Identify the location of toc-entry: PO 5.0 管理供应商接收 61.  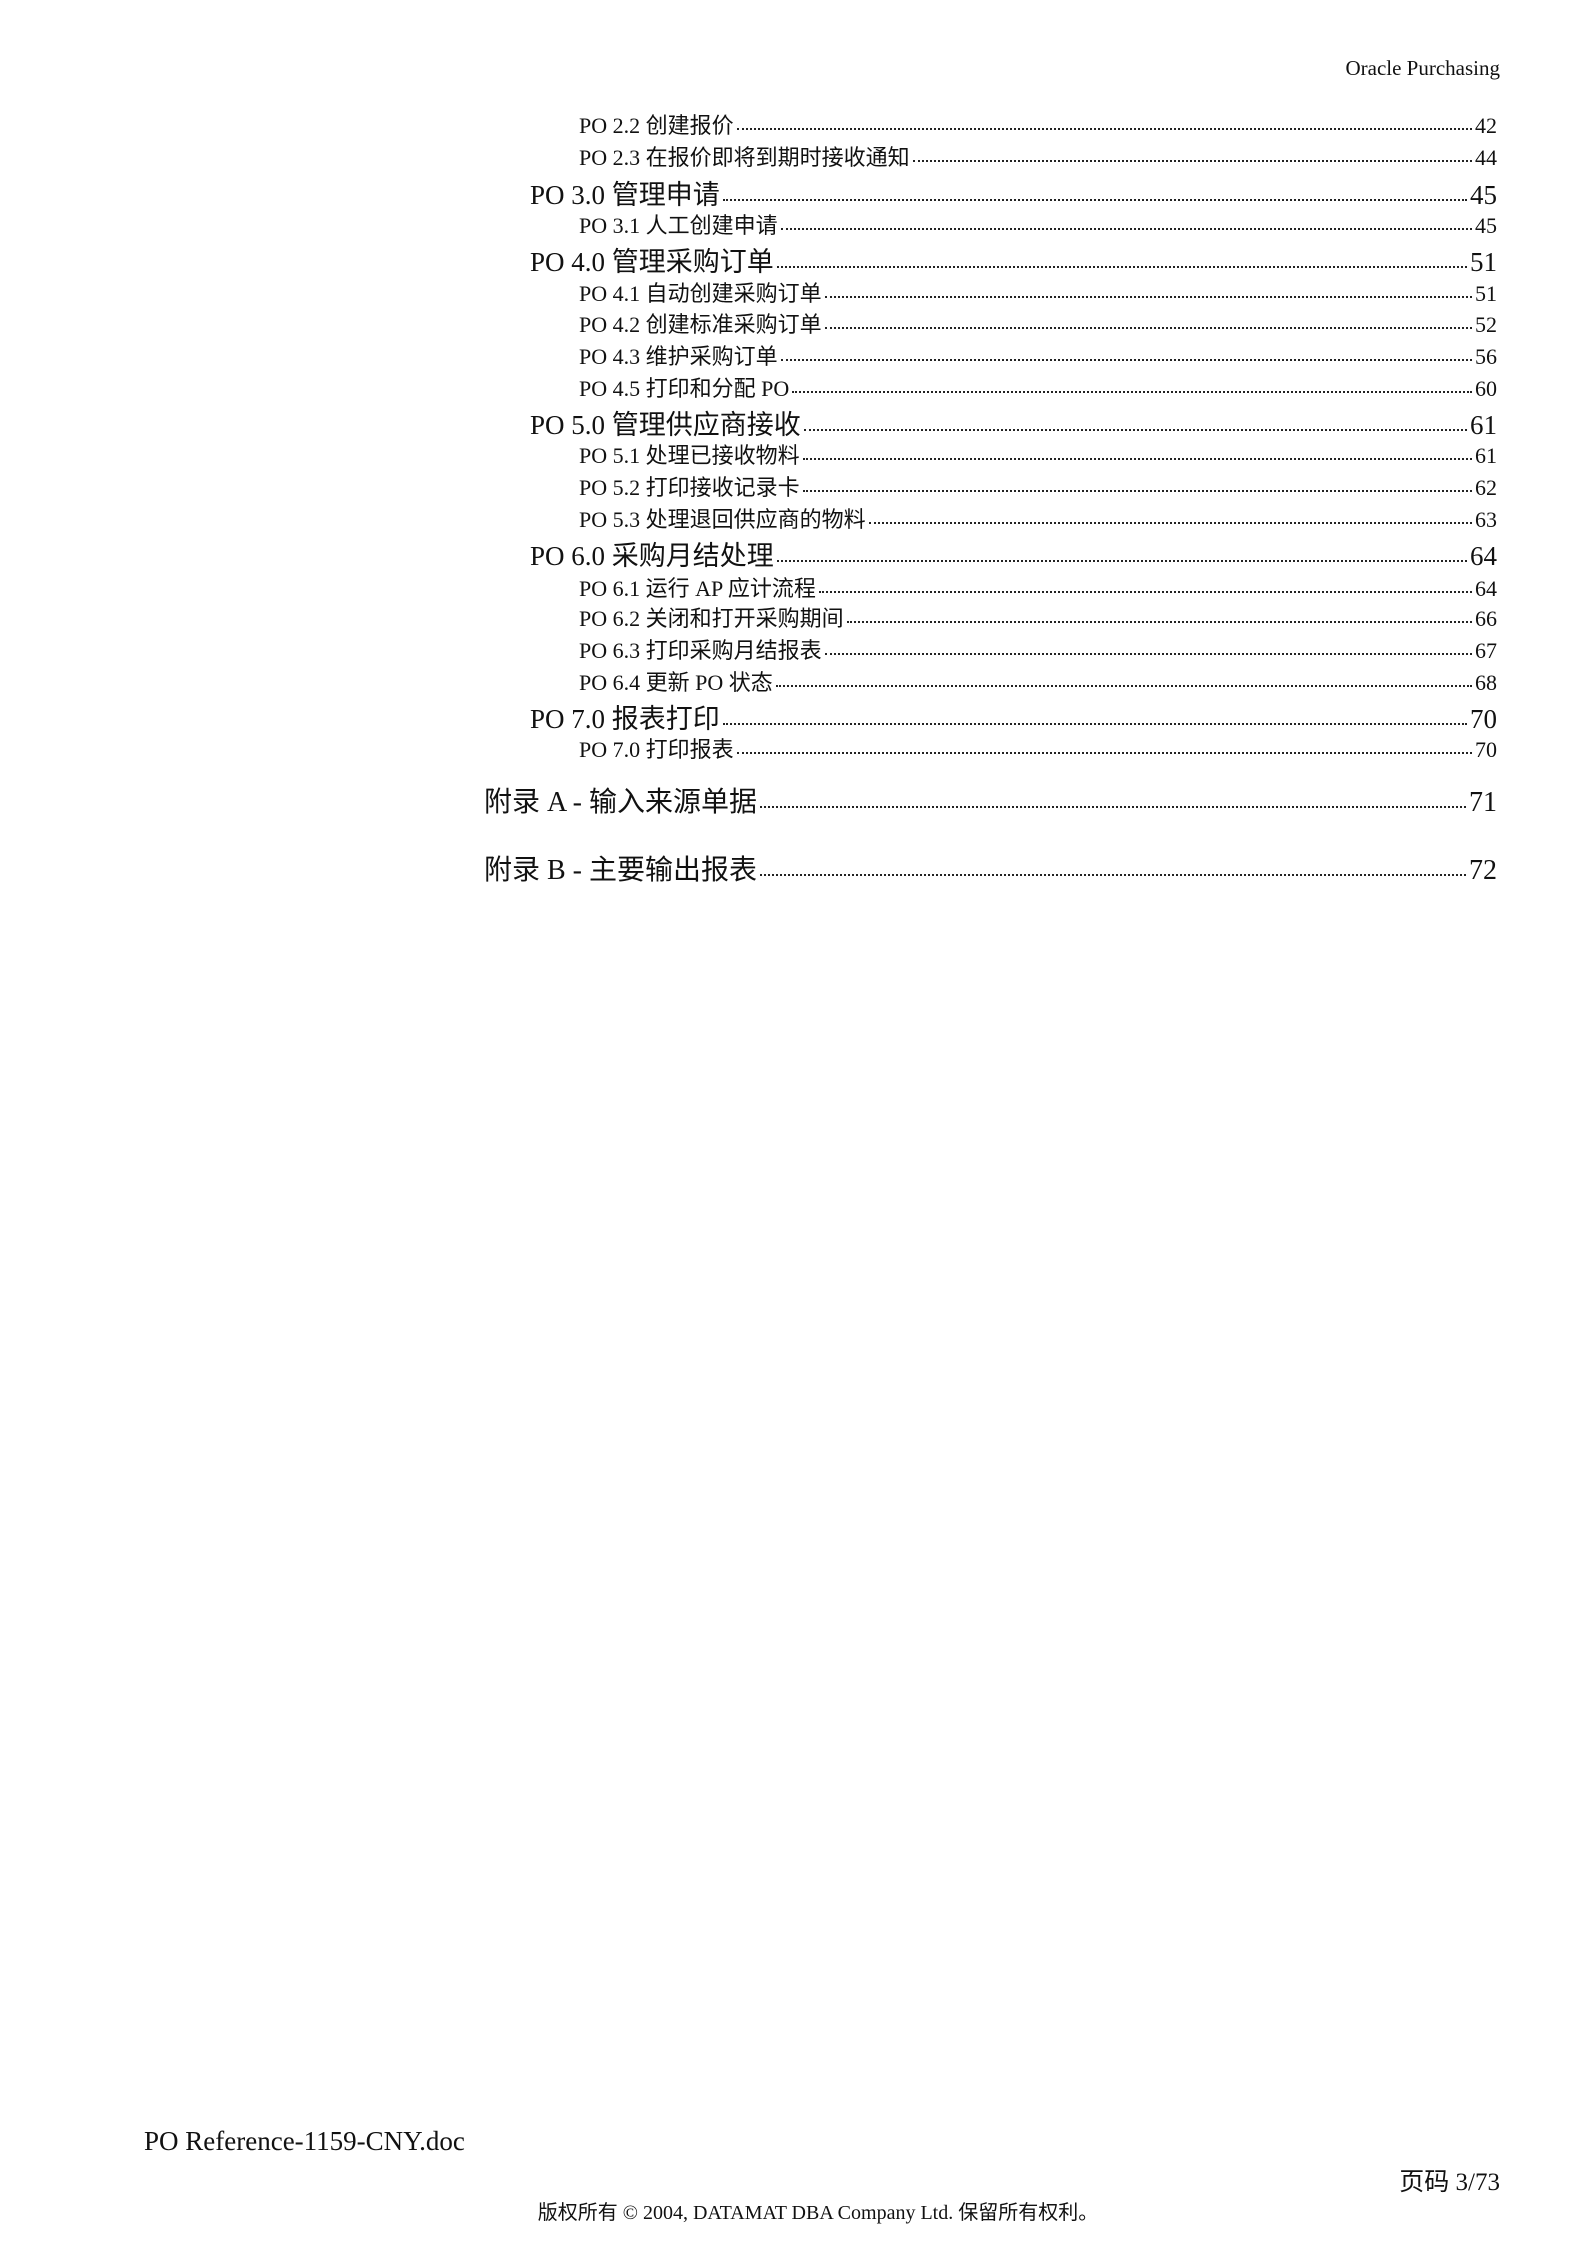
(1013, 422).